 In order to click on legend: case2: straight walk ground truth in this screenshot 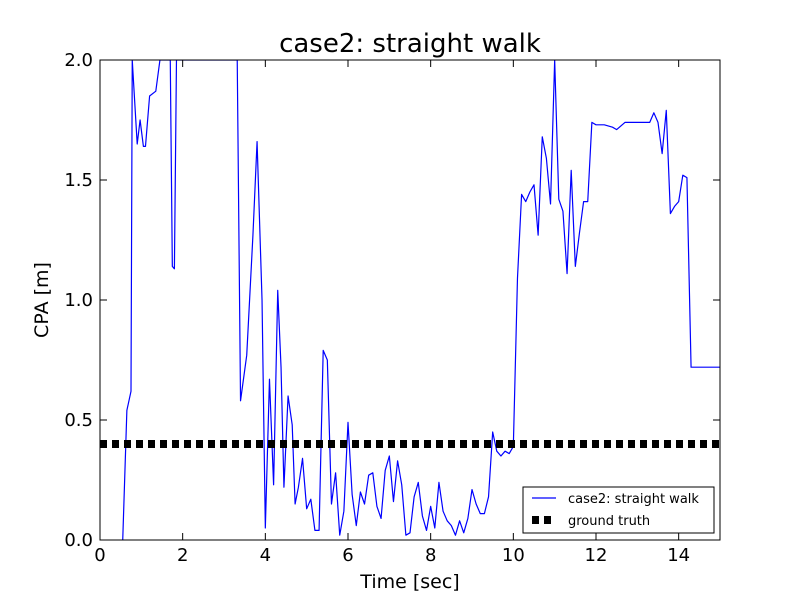, I will do `click(618, 510)`.